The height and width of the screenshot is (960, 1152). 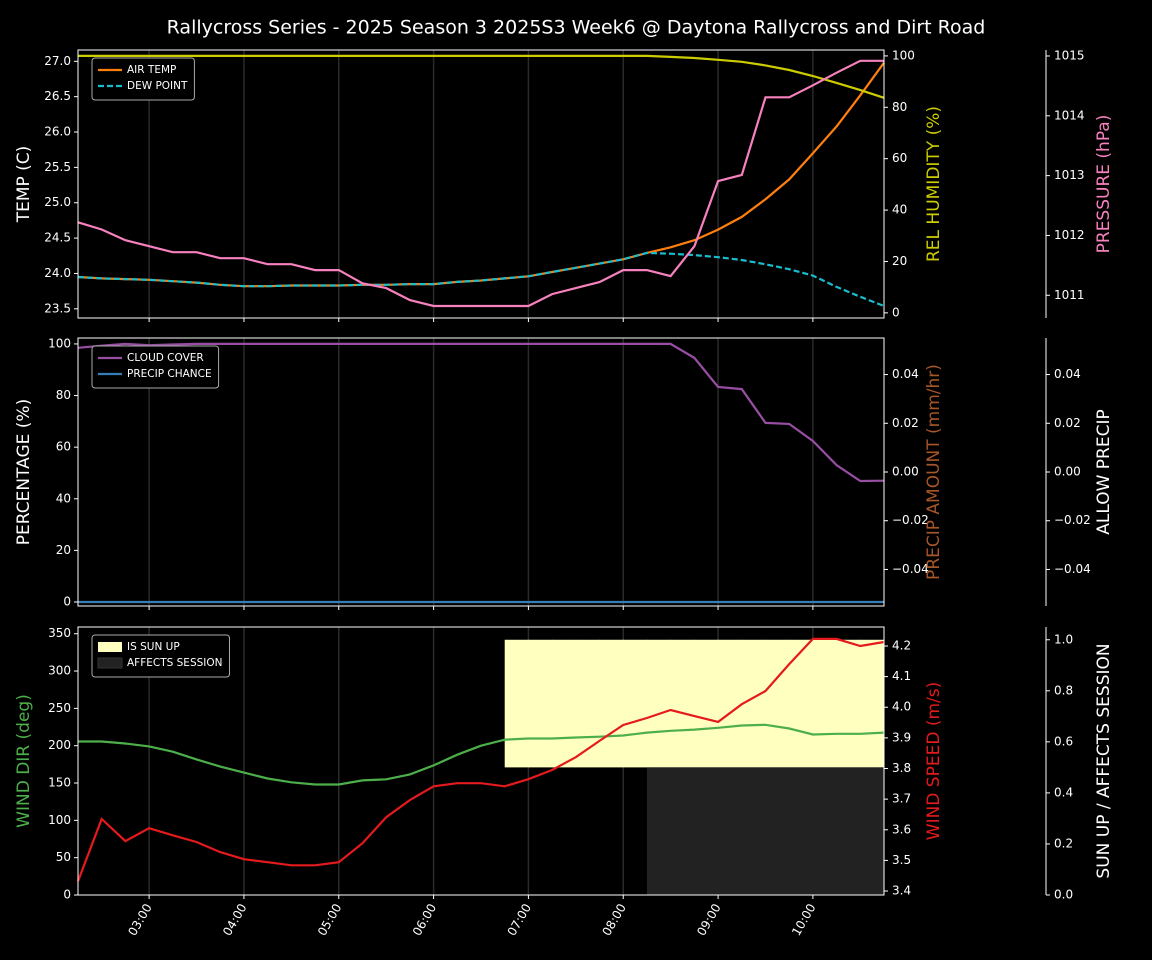 I want to click on x-tick-label: 05:00, so click(x=329, y=919).